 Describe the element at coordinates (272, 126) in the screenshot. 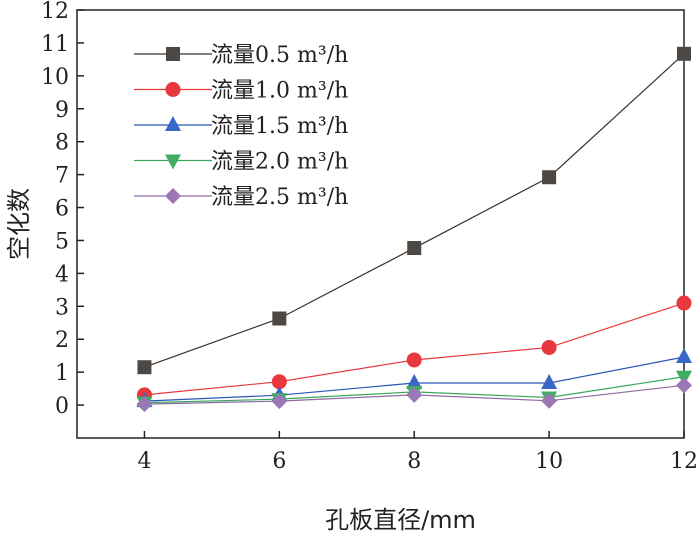

I see `legend-value: 1.5` at that location.